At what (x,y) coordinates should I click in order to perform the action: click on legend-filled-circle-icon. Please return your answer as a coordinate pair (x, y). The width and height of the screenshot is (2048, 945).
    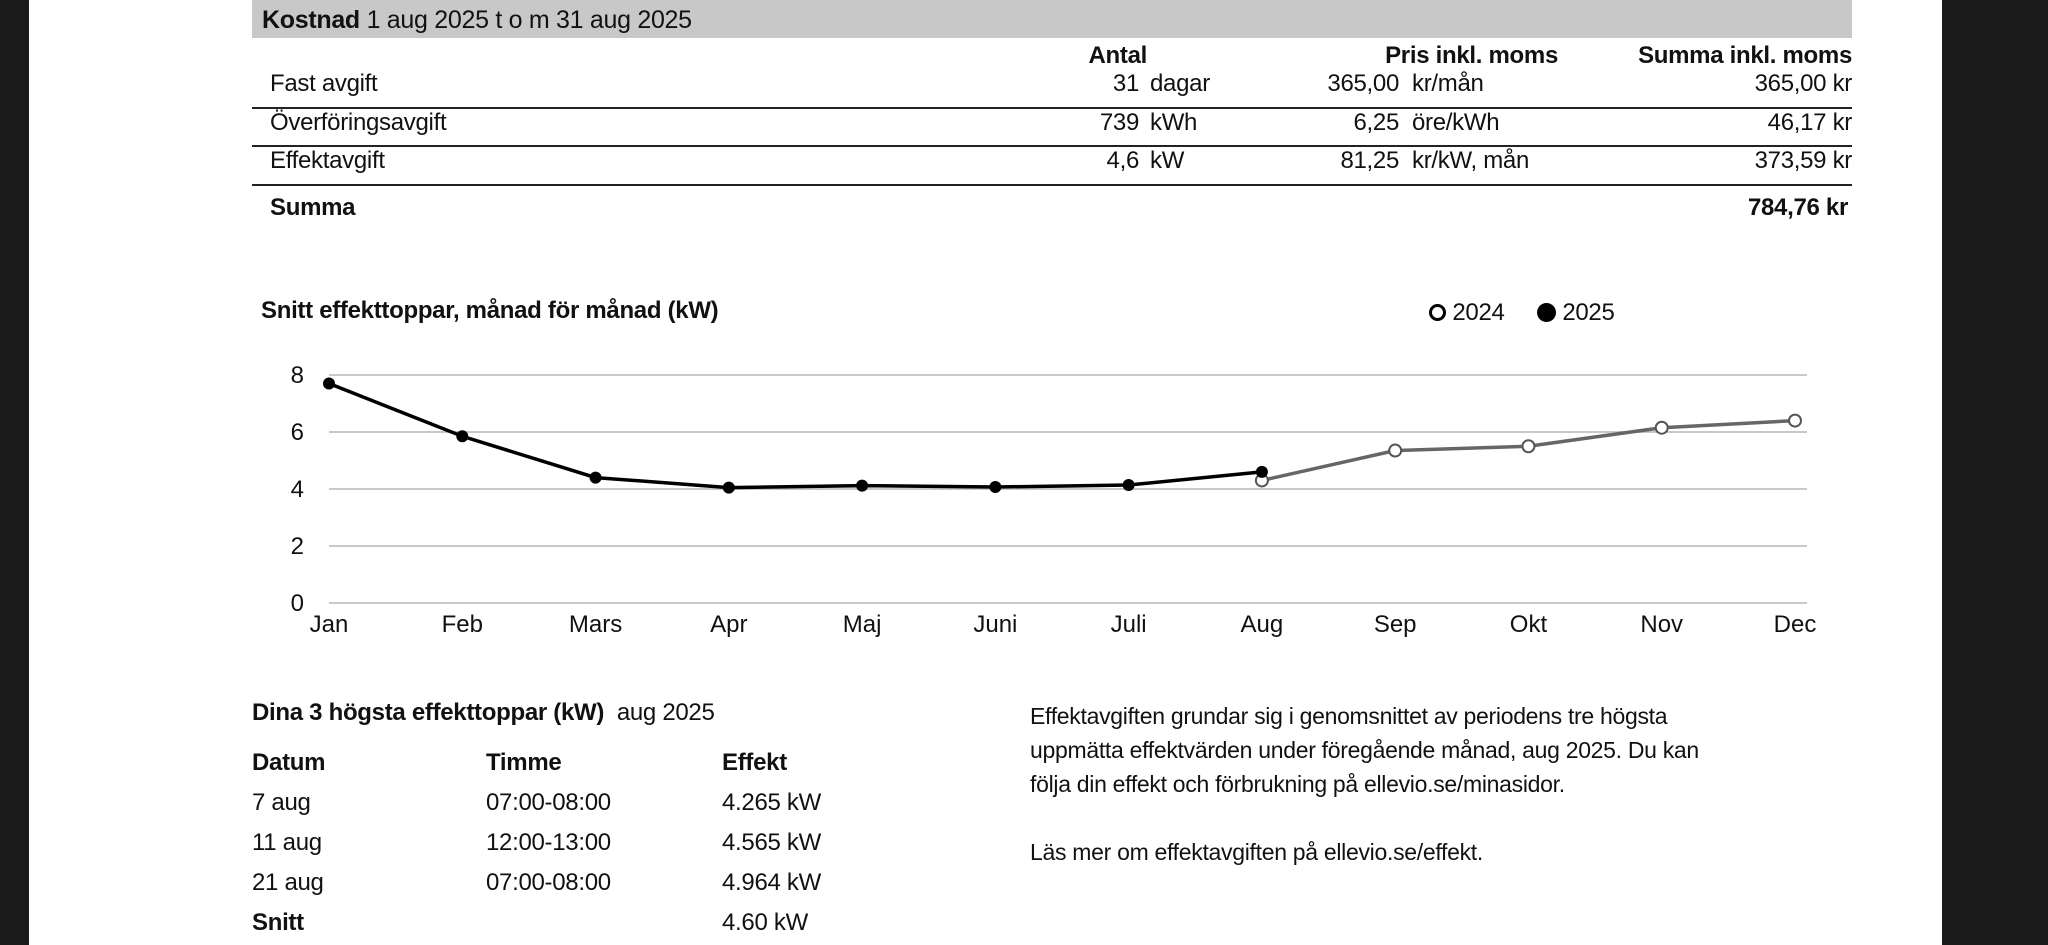
    Looking at the image, I should click on (1546, 312).